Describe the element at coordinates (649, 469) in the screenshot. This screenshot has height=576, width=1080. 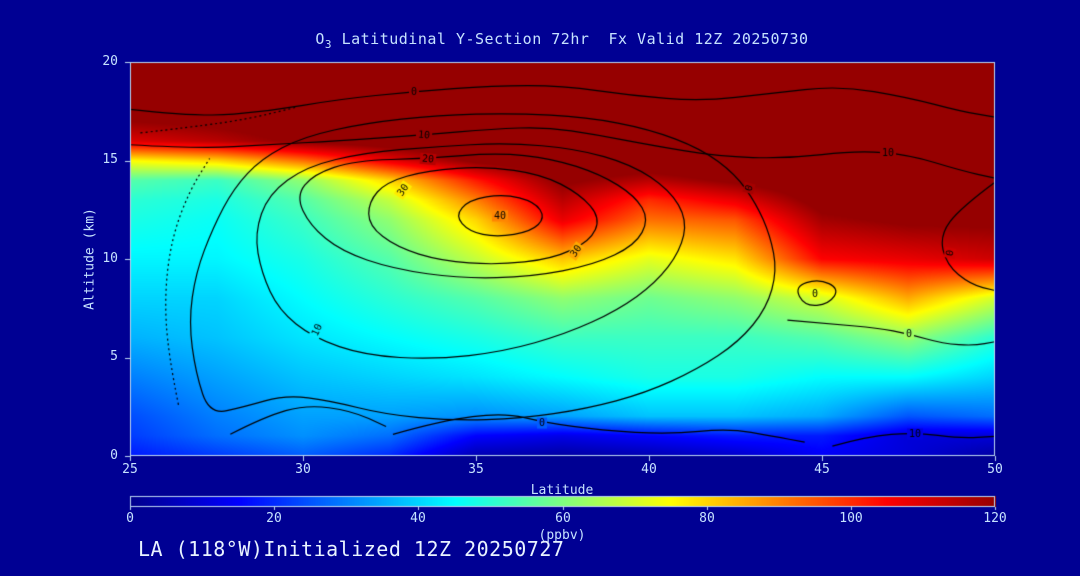
I see `x-tick-40: 40` at that location.